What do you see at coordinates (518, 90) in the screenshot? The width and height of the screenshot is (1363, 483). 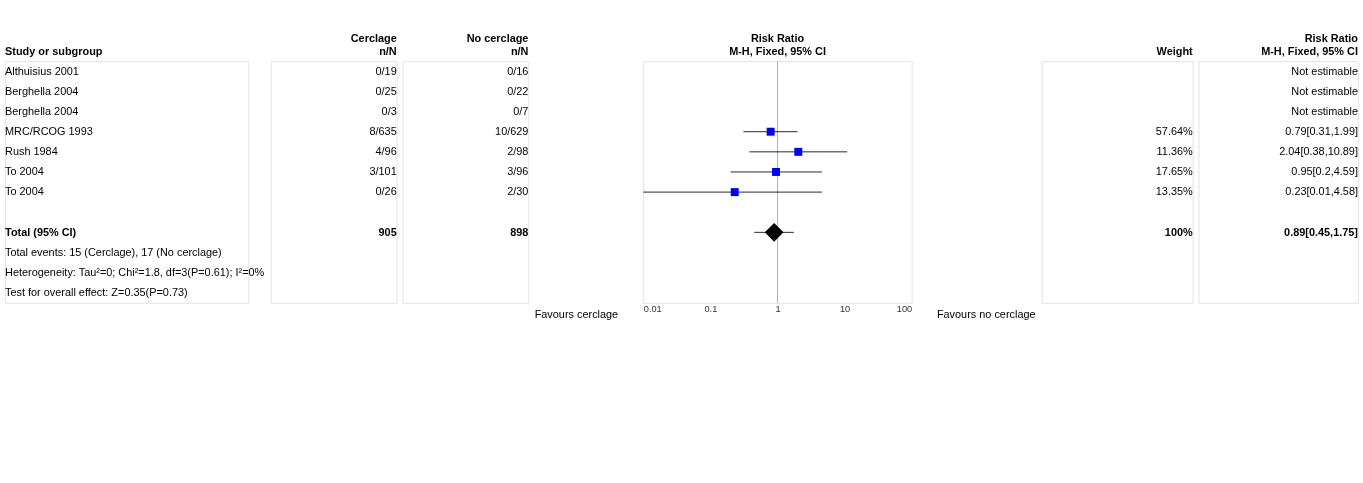 I see `text: 0/22` at bounding box center [518, 90].